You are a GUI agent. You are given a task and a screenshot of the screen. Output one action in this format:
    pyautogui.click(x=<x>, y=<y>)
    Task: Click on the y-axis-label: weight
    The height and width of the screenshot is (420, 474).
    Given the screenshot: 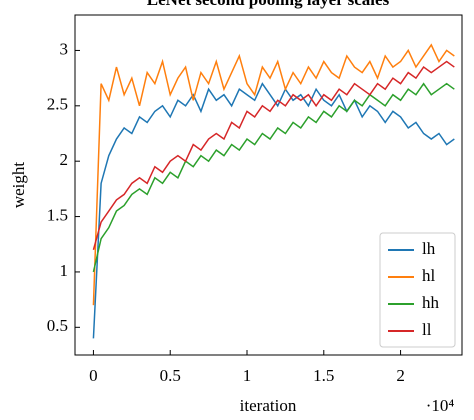 What is the action you would take?
    pyautogui.click(x=18, y=185)
    